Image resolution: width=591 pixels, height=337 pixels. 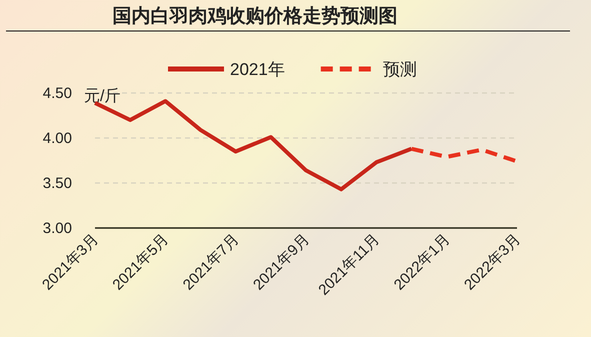 I want to click on legend-label: 预测, so click(x=399, y=69).